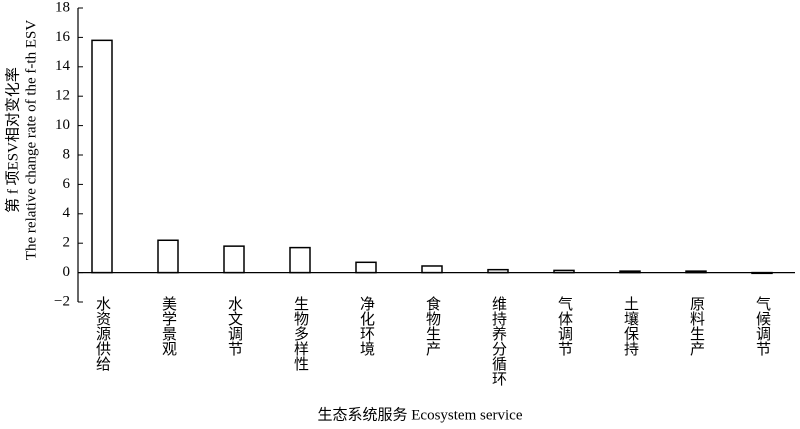 The image size is (800, 429). What do you see at coordinates (12, 140) in the screenshot?
I see `y-axis-label: 第 f 项ESV相对变化率` at bounding box center [12, 140].